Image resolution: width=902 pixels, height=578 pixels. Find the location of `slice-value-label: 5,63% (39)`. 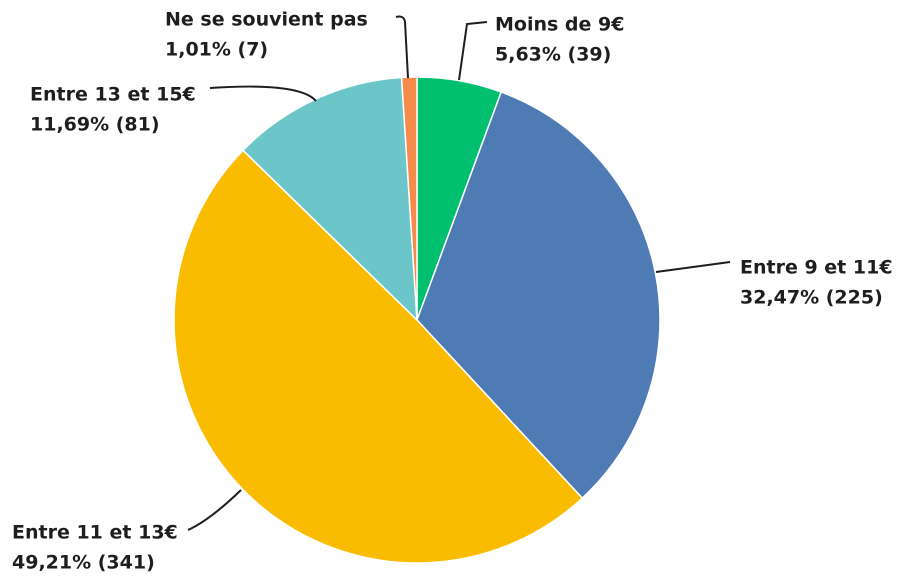

slice-value-label: 5,63% (39) is located at coordinates (553, 55).